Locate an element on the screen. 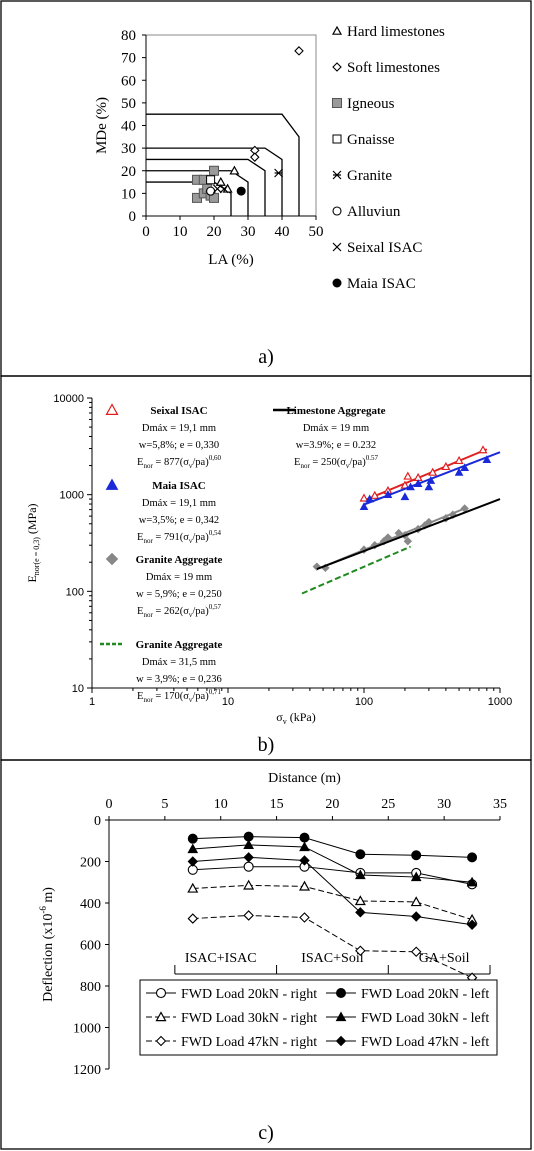 Image resolution: width=534 pixels, height=1151 pixels. panel-c-label: c) is located at coordinates (266, 1133).